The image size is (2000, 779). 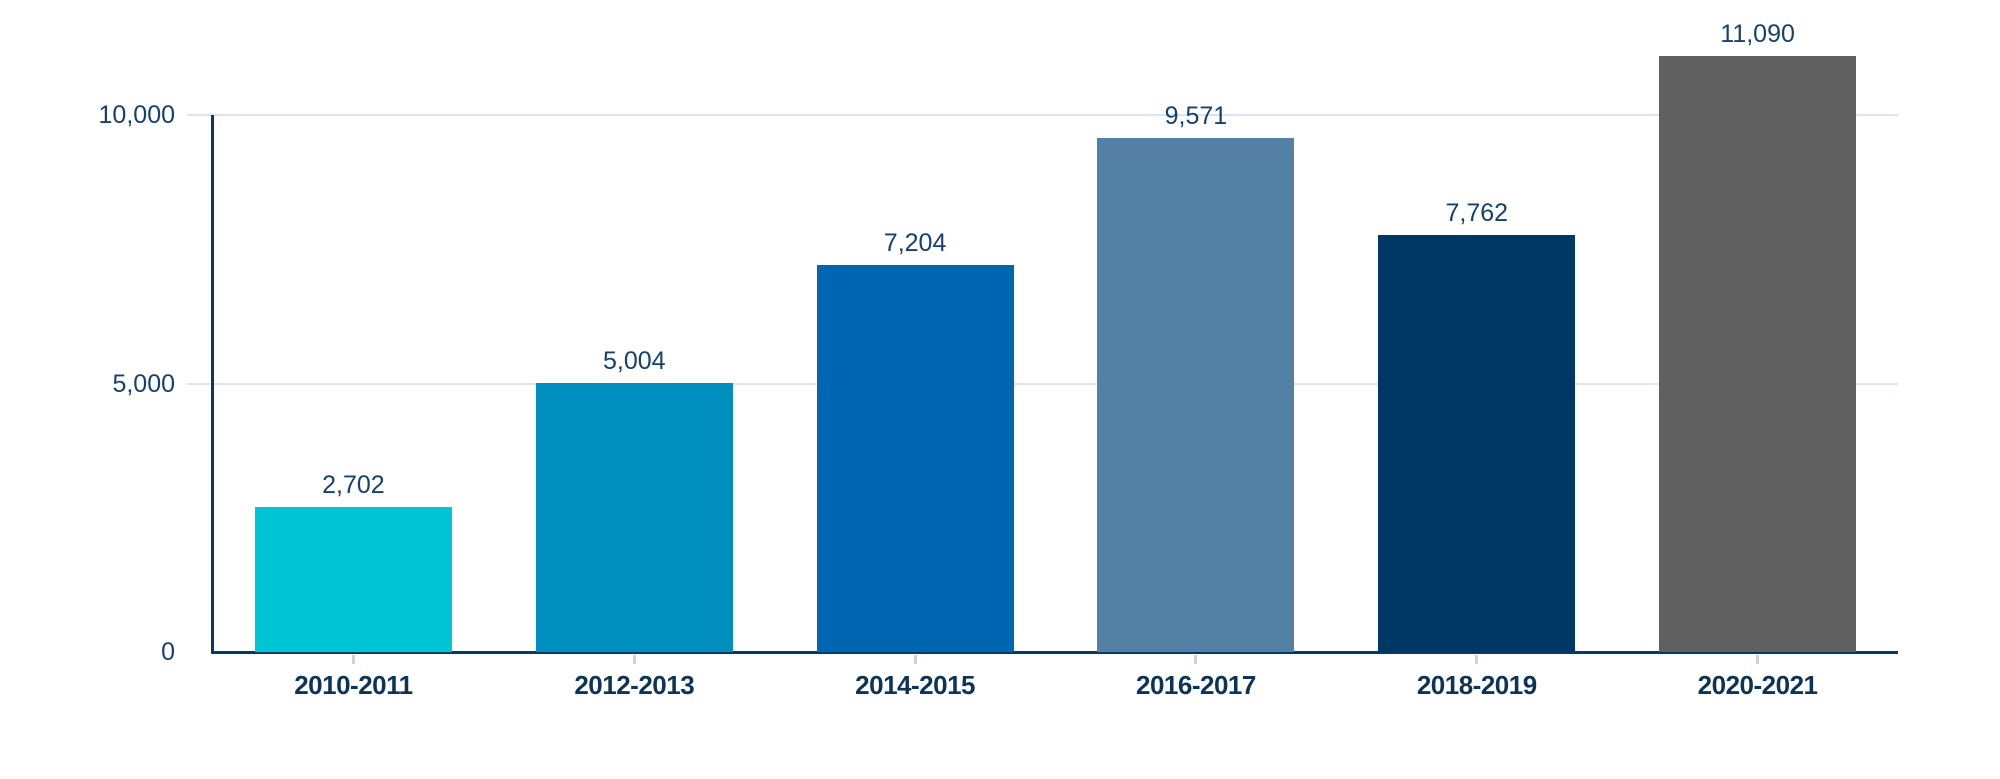 What do you see at coordinates (1758, 354) in the screenshot?
I see `bar-2020-2021` at bounding box center [1758, 354].